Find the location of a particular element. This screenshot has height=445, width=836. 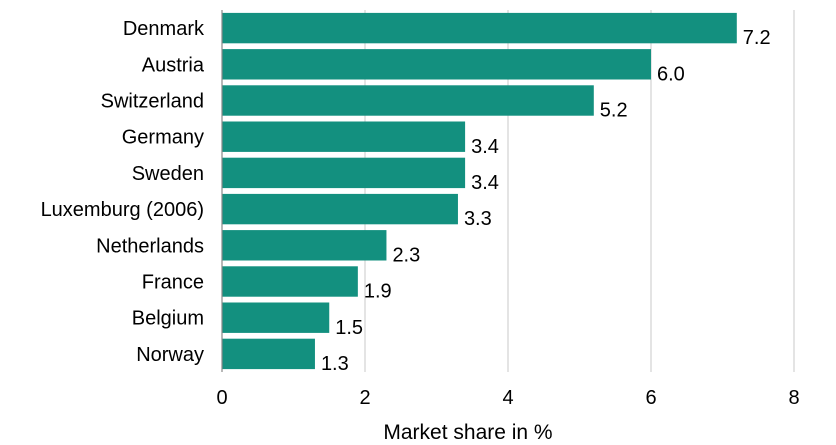

value-label: 1.5 is located at coordinates (349, 328).